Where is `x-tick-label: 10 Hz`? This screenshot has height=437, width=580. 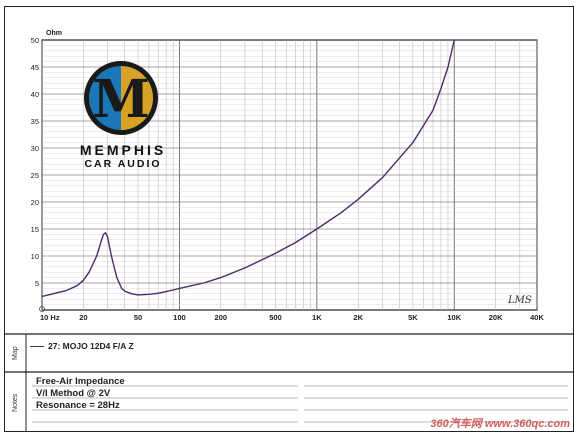
x-tick-label: 10 Hz is located at coordinates (50, 317).